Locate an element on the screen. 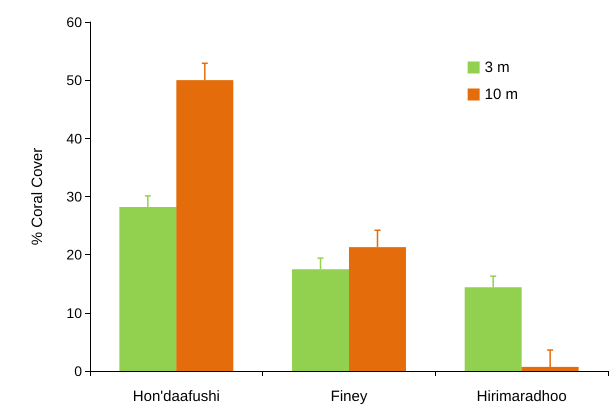 Image resolution: width=613 pixels, height=412 pixels. y-tick-label: 60 is located at coordinates (74, 22).